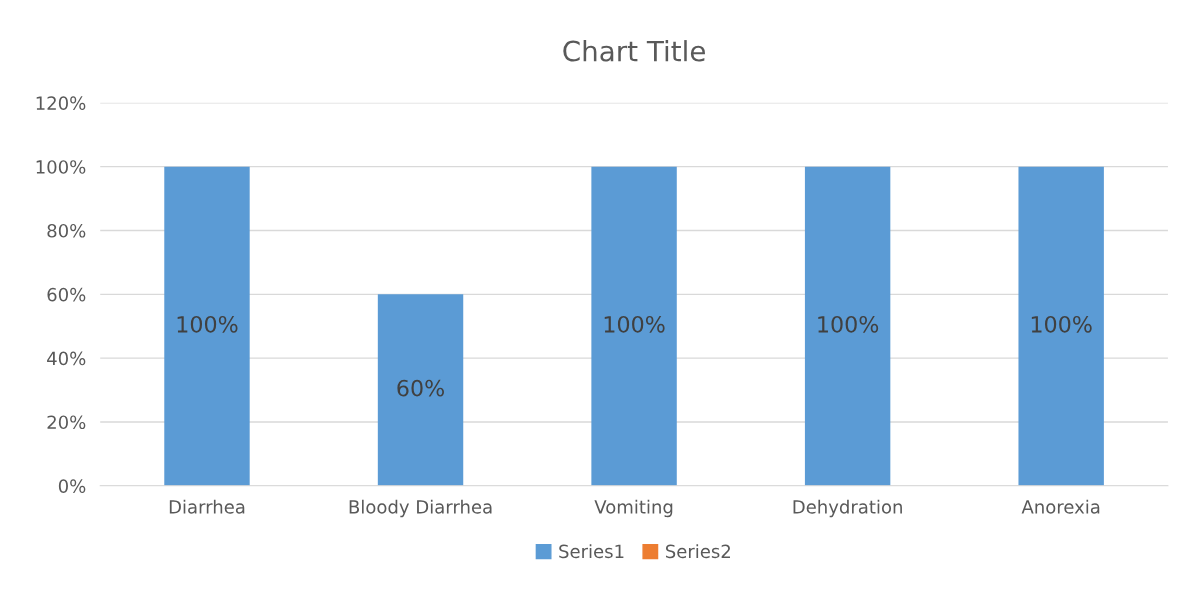  I want to click on y-tick-label: 20%, so click(66, 422).